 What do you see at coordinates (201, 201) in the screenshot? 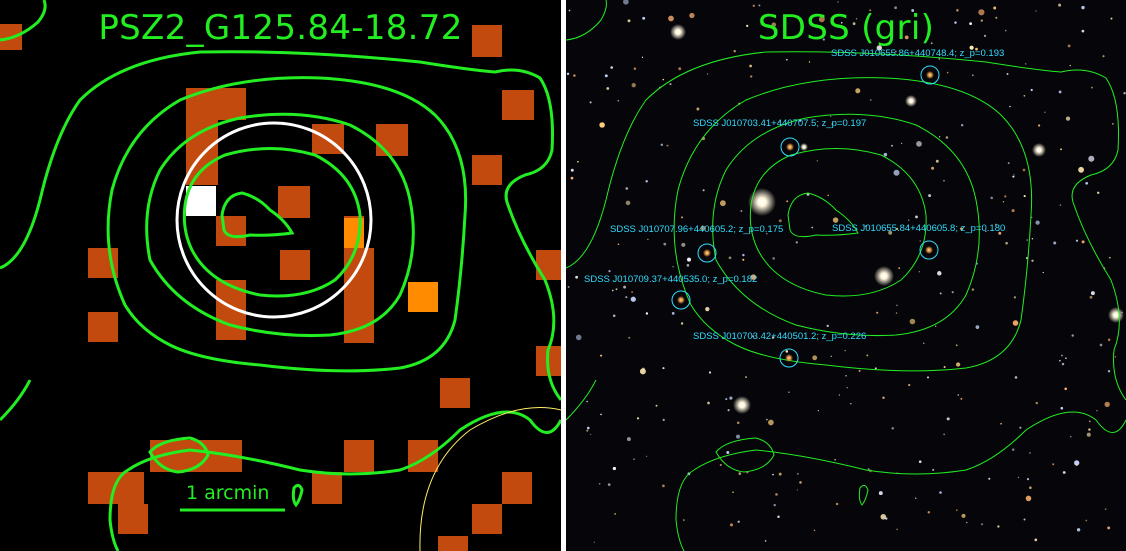
I see `xray-pixel-peak` at bounding box center [201, 201].